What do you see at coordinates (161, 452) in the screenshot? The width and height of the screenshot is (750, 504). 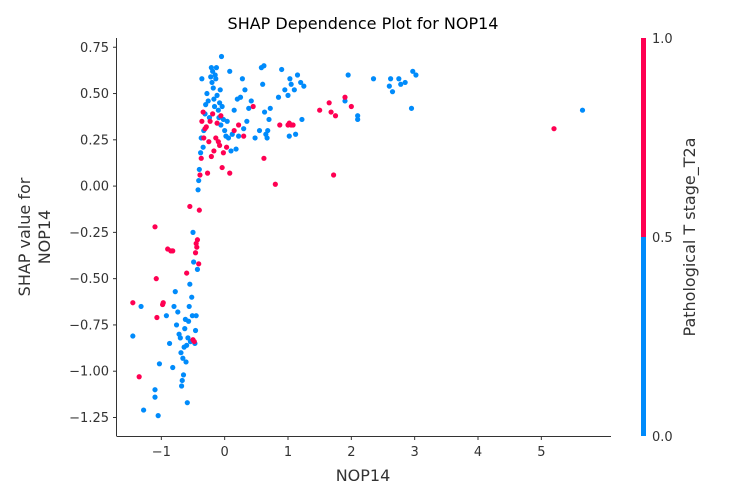 I see `x-tick-label: −1` at bounding box center [161, 452].